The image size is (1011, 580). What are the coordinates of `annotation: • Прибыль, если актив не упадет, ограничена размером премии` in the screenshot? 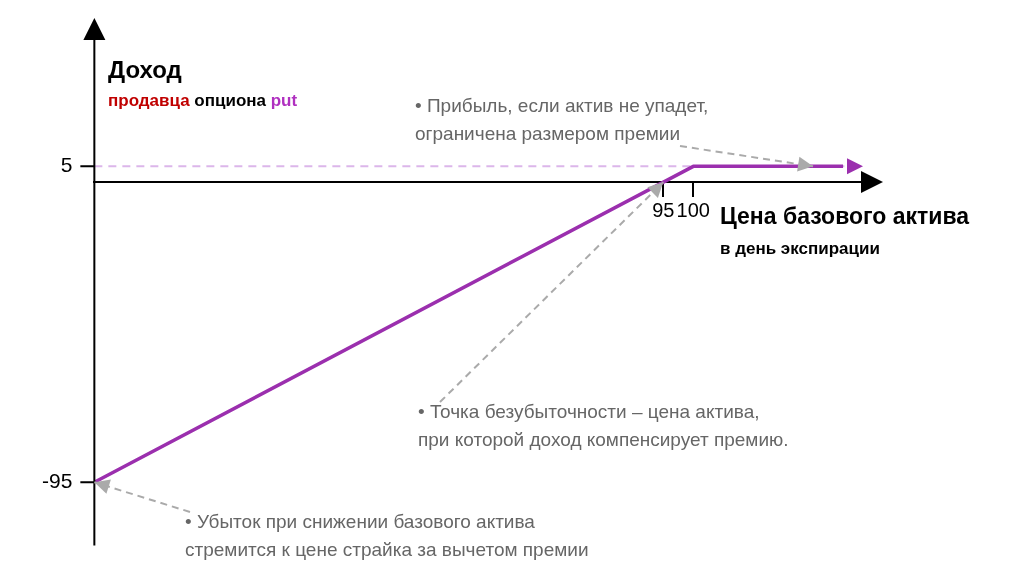 It's located at (562, 119).